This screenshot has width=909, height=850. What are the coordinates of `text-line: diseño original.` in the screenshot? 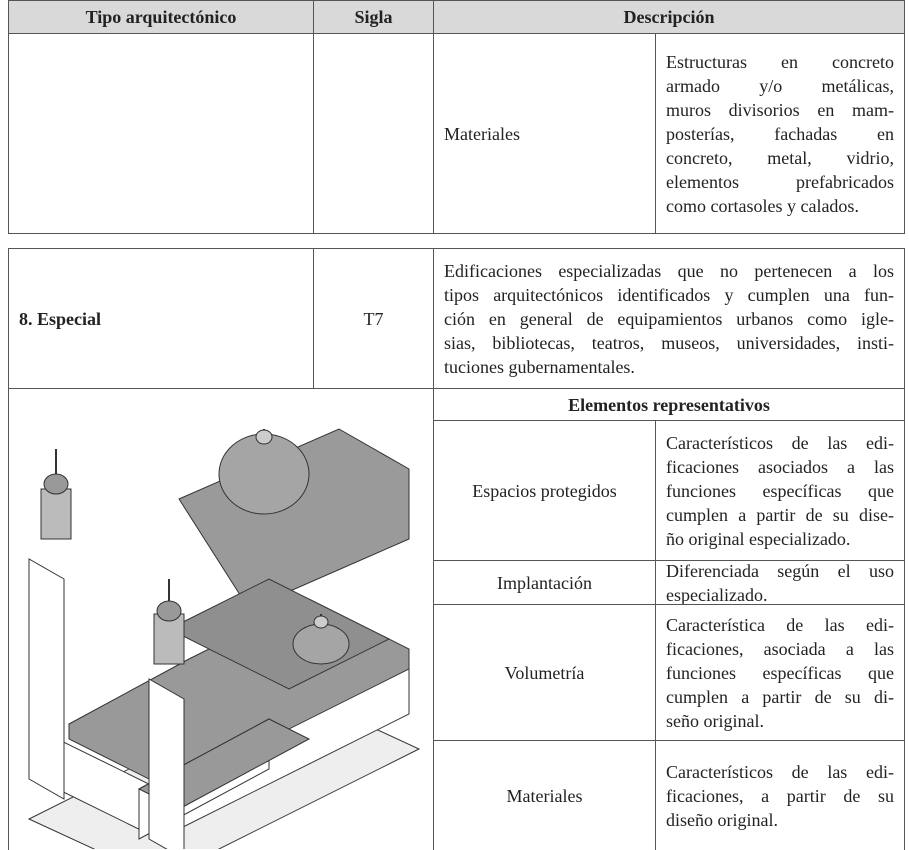 It's located at (722, 819).